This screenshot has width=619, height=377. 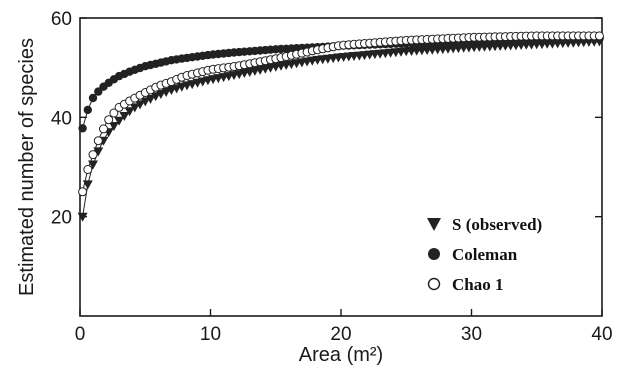 What do you see at coordinates (434, 254) in the screenshot?
I see `legend-marker-coleman` at bounding box center [434, 254].